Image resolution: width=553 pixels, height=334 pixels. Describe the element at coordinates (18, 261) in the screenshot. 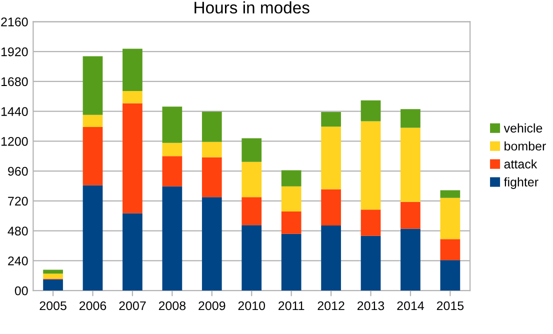

I see `y-tick-label: 240` at that location.